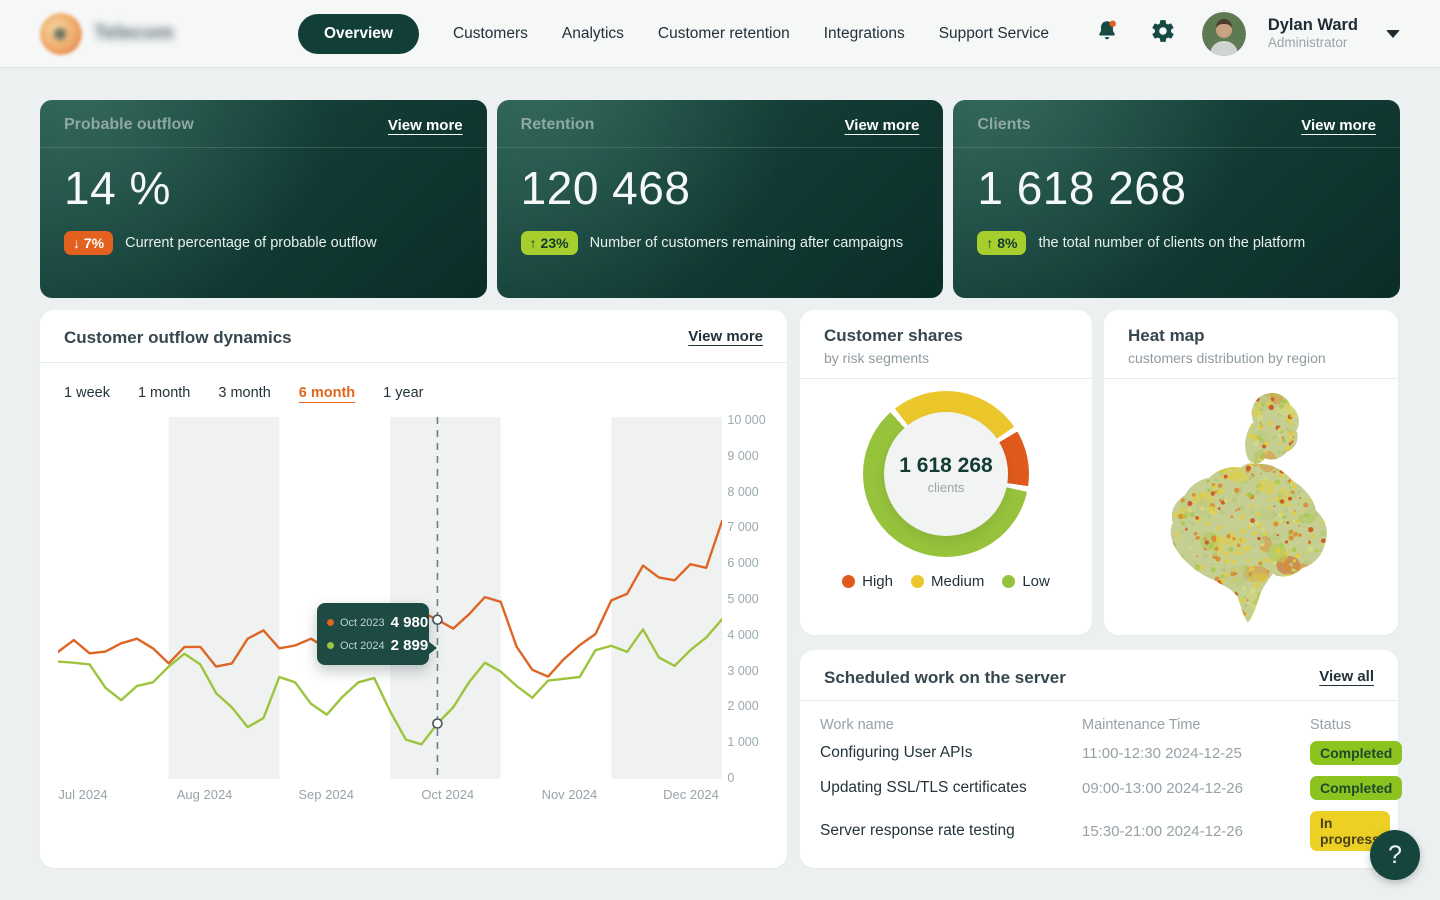 This screenshot has height=900, width=1440. I want to click on gear-icon, so click(1163, 33).